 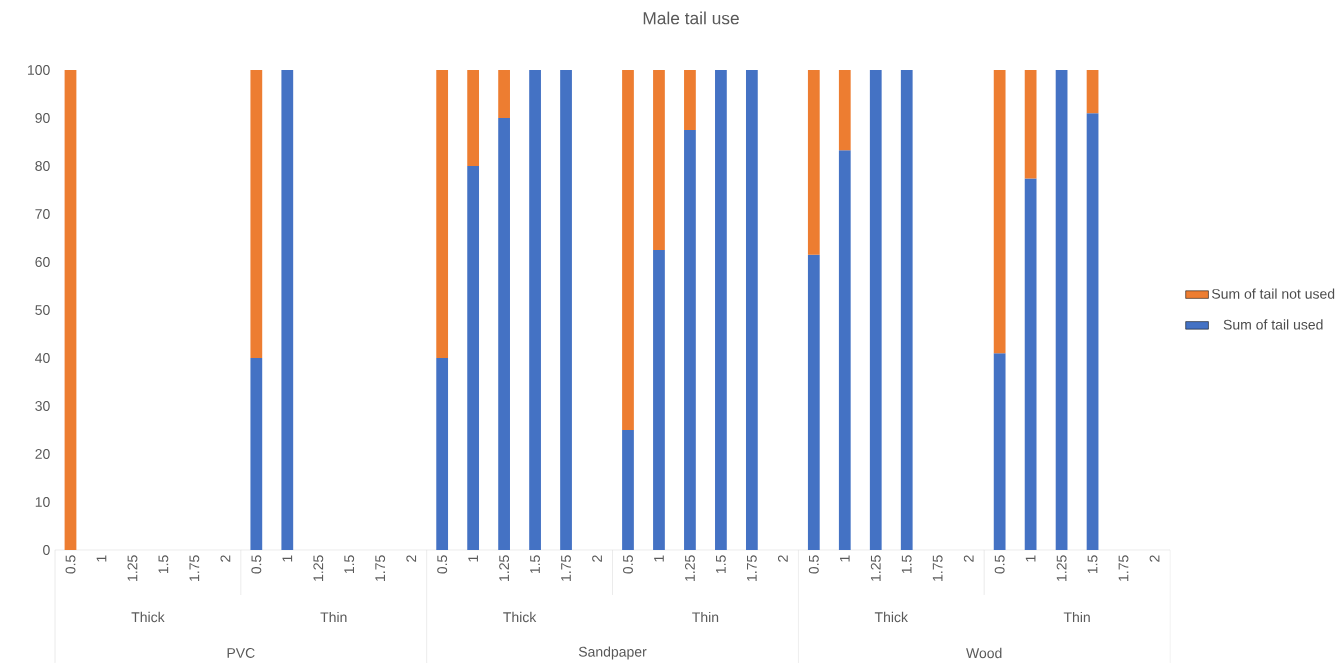 What do you see at coordinates (984, 653) in the screenshot?
I see `text: Wood` at bounding box center [984, 653].